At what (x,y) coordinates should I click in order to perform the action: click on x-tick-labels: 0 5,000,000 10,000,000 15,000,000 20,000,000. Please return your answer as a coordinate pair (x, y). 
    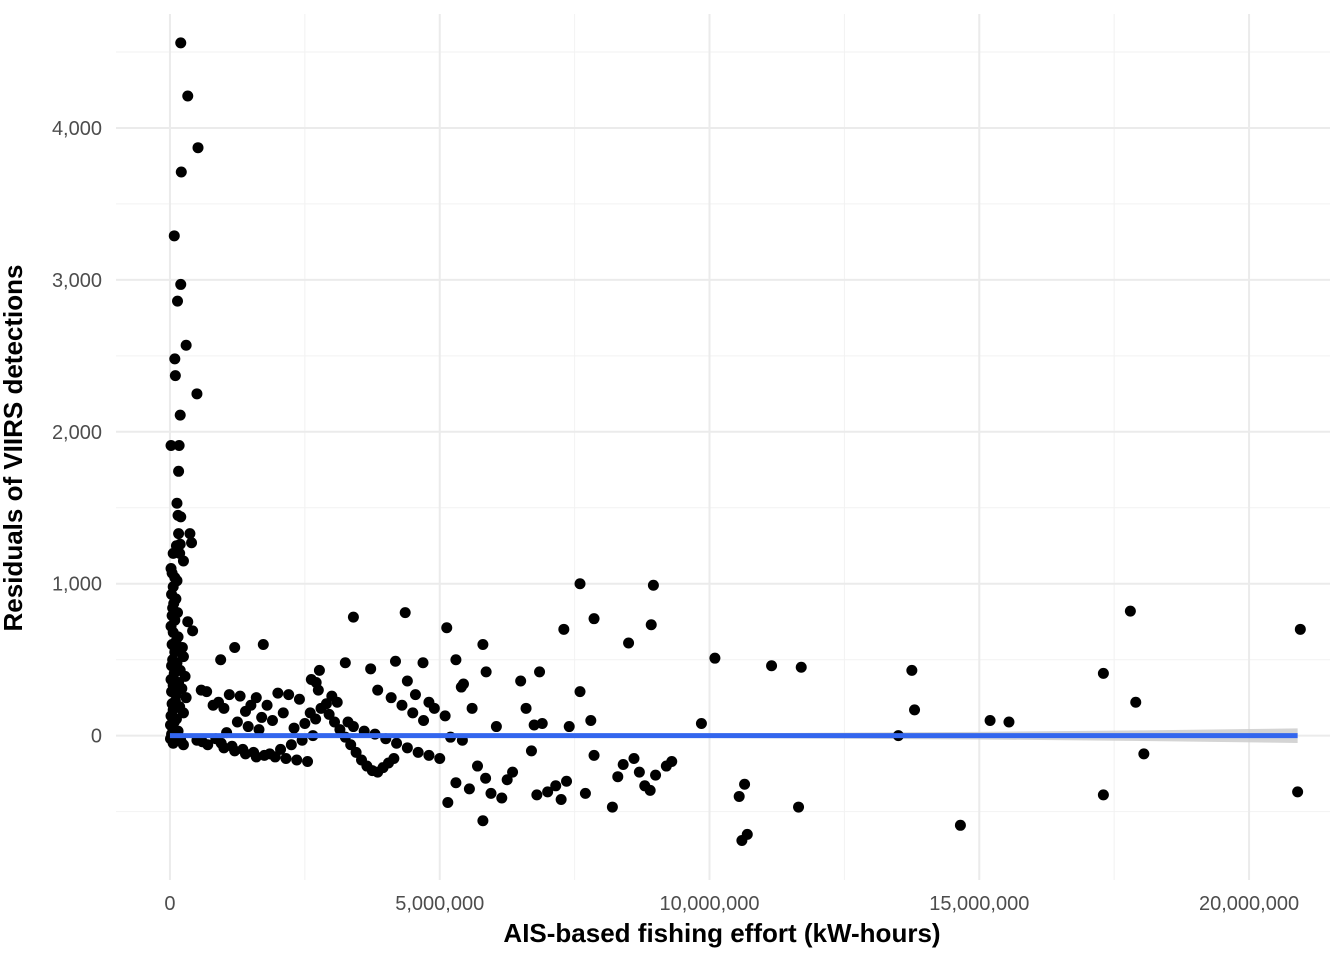
    Looking at the image, I should click on (731, 904).